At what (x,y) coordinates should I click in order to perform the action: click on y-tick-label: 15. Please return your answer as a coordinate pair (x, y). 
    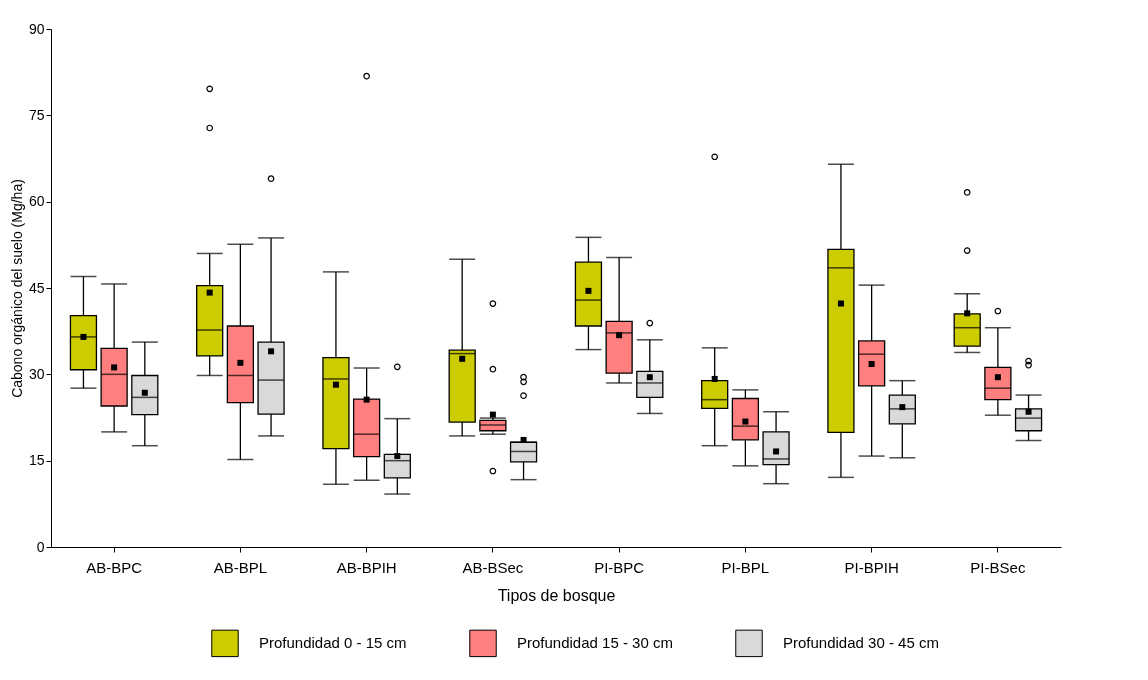
    Looking at the image, I should click on (36, 460).